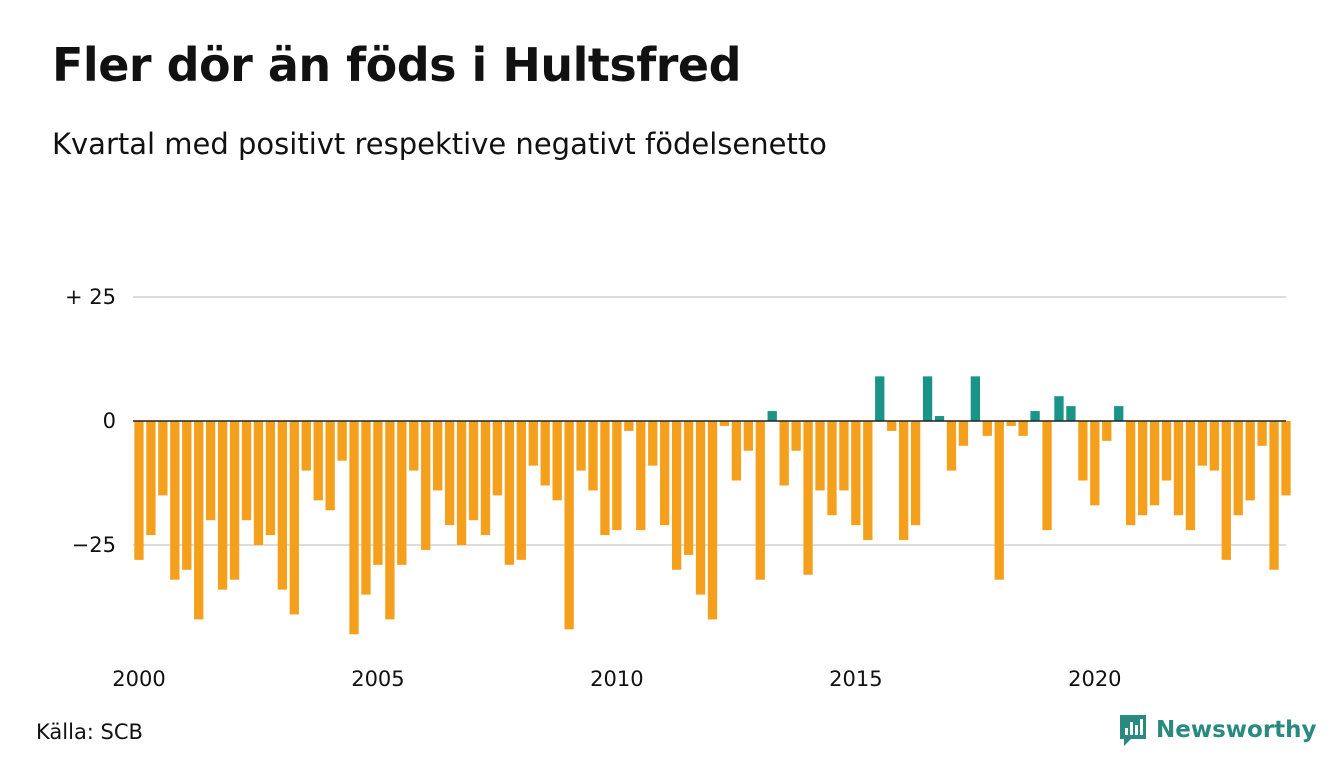 This screenshot has width=1340, height=780. What do you see at coordinates (94, 545) in the screenshot?
I see `y-tick-label: −25` at bounding box center [94, 545].